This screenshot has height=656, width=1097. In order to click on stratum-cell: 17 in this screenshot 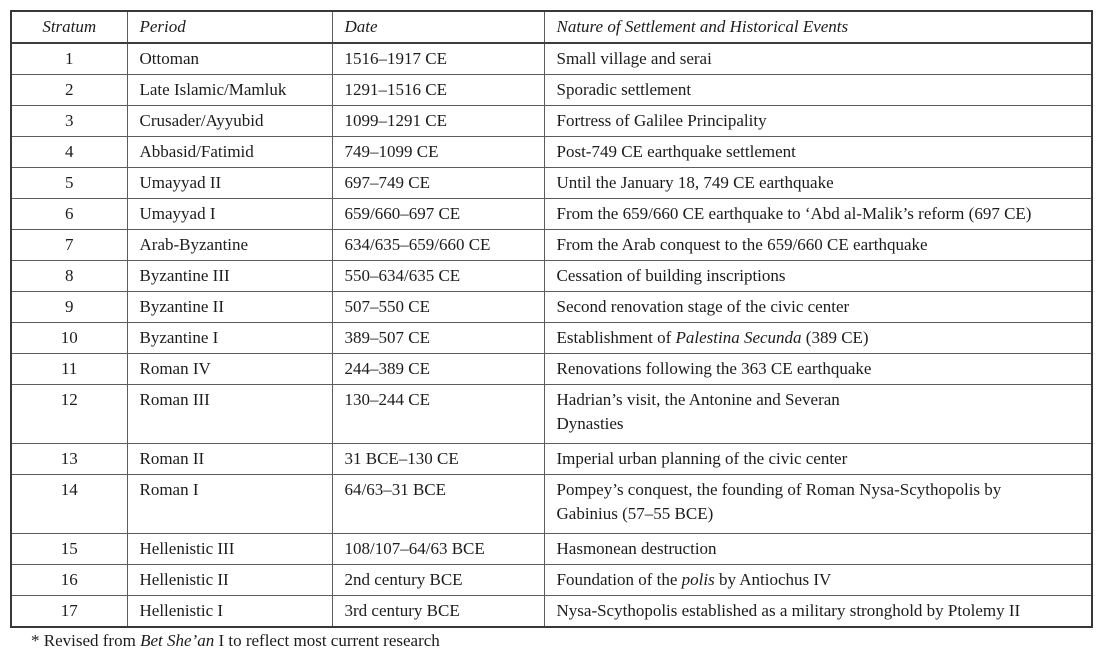, I will do `click(69, 611)`.